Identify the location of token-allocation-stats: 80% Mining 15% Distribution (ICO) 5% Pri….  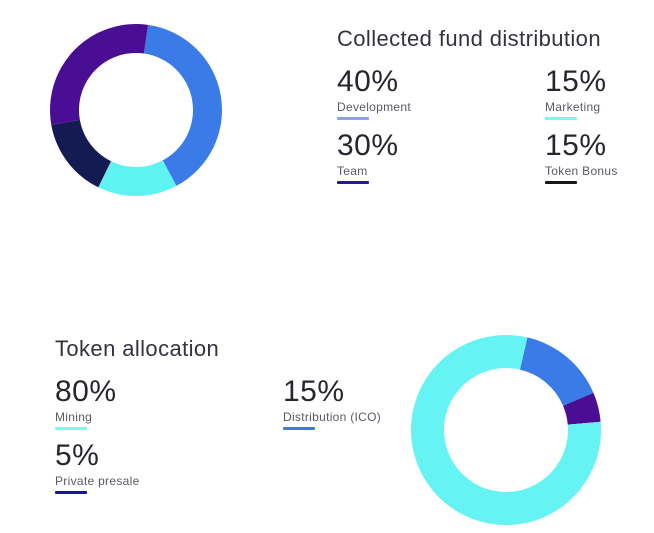
(230, 434).